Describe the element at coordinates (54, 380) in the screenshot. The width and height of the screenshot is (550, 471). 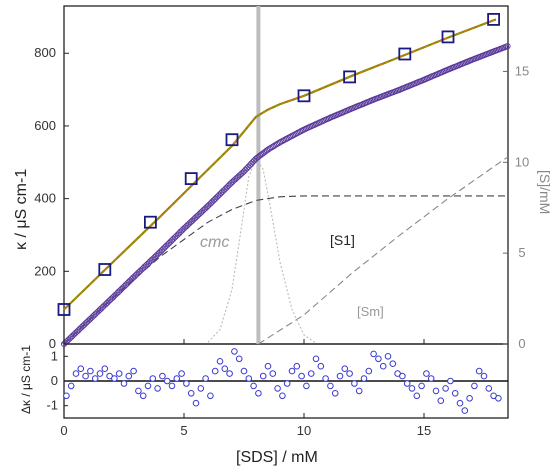
I see `residual-y-tick-label: 0` at that location.